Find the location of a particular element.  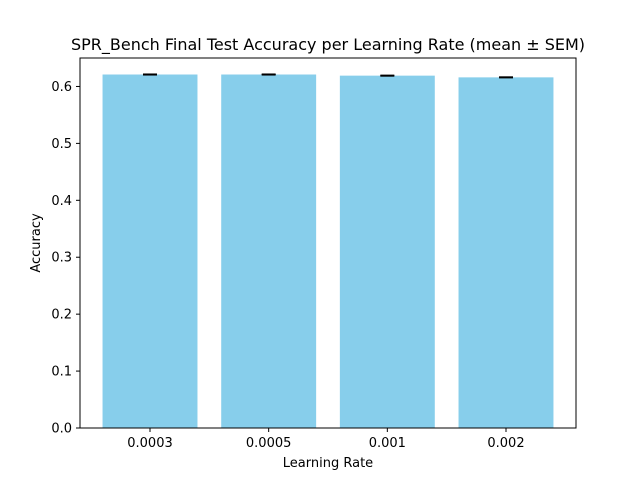

x-ticks-group: 0.0003 0.0005 0.001 0.002 is located at coordinates (326, 439).